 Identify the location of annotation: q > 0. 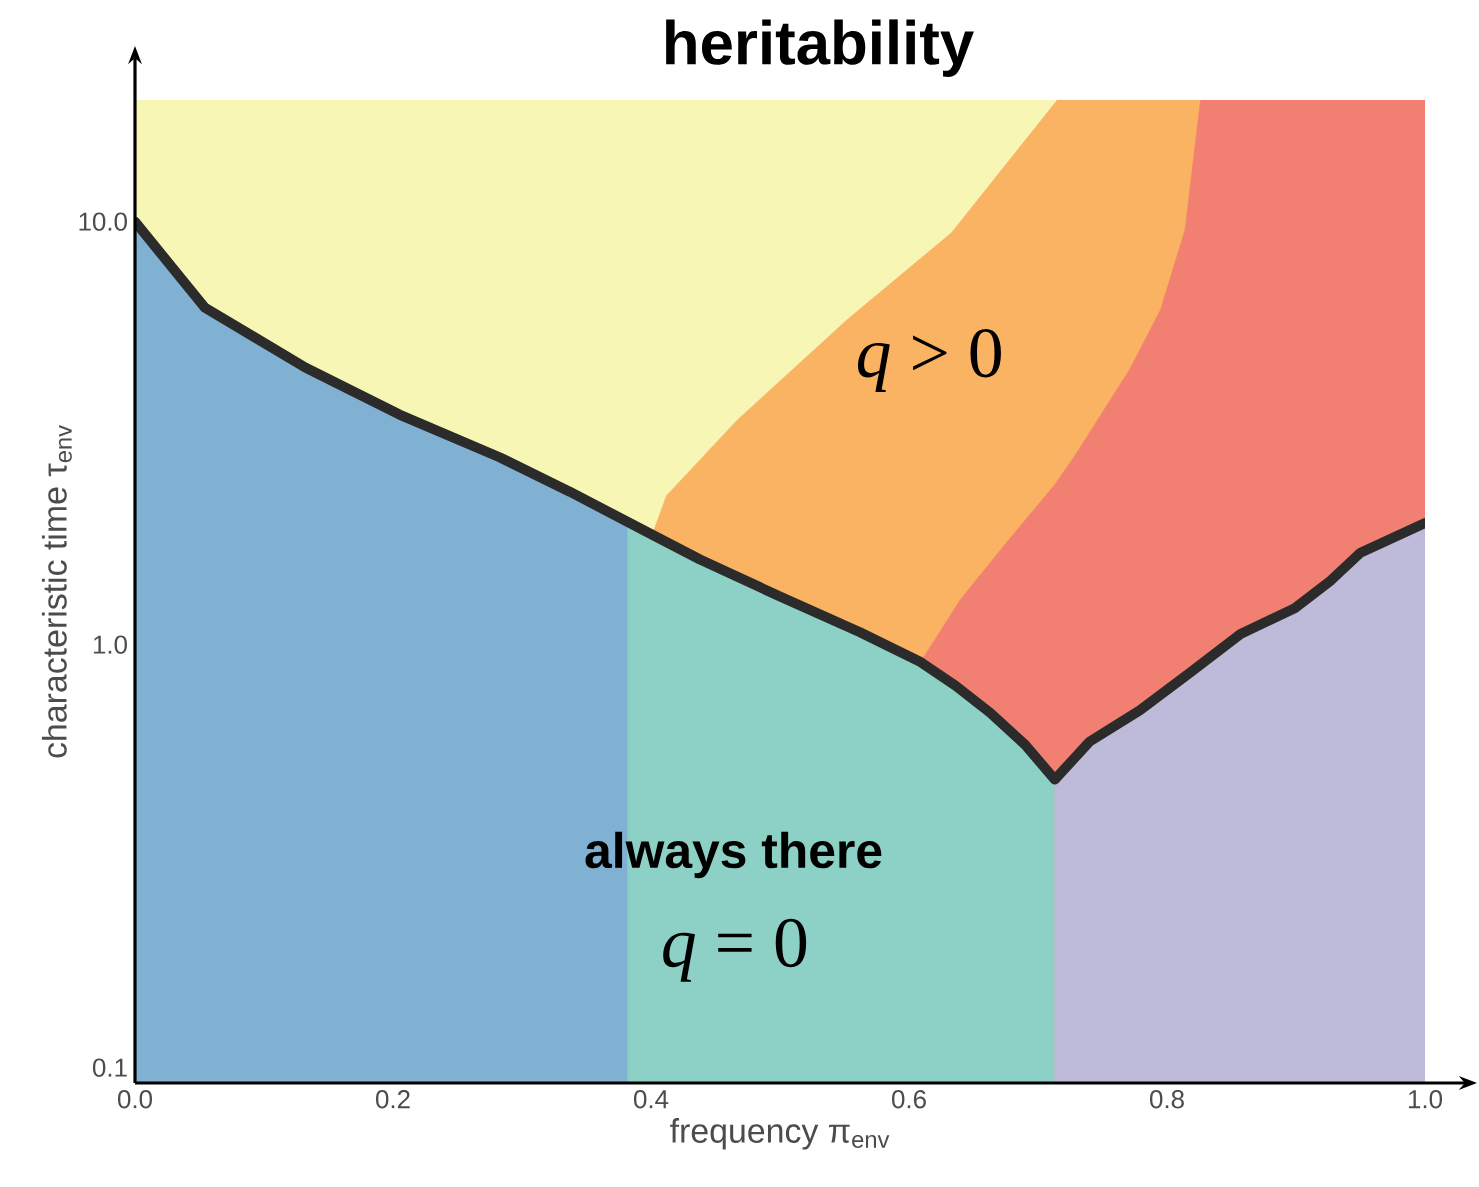
(929, 360).